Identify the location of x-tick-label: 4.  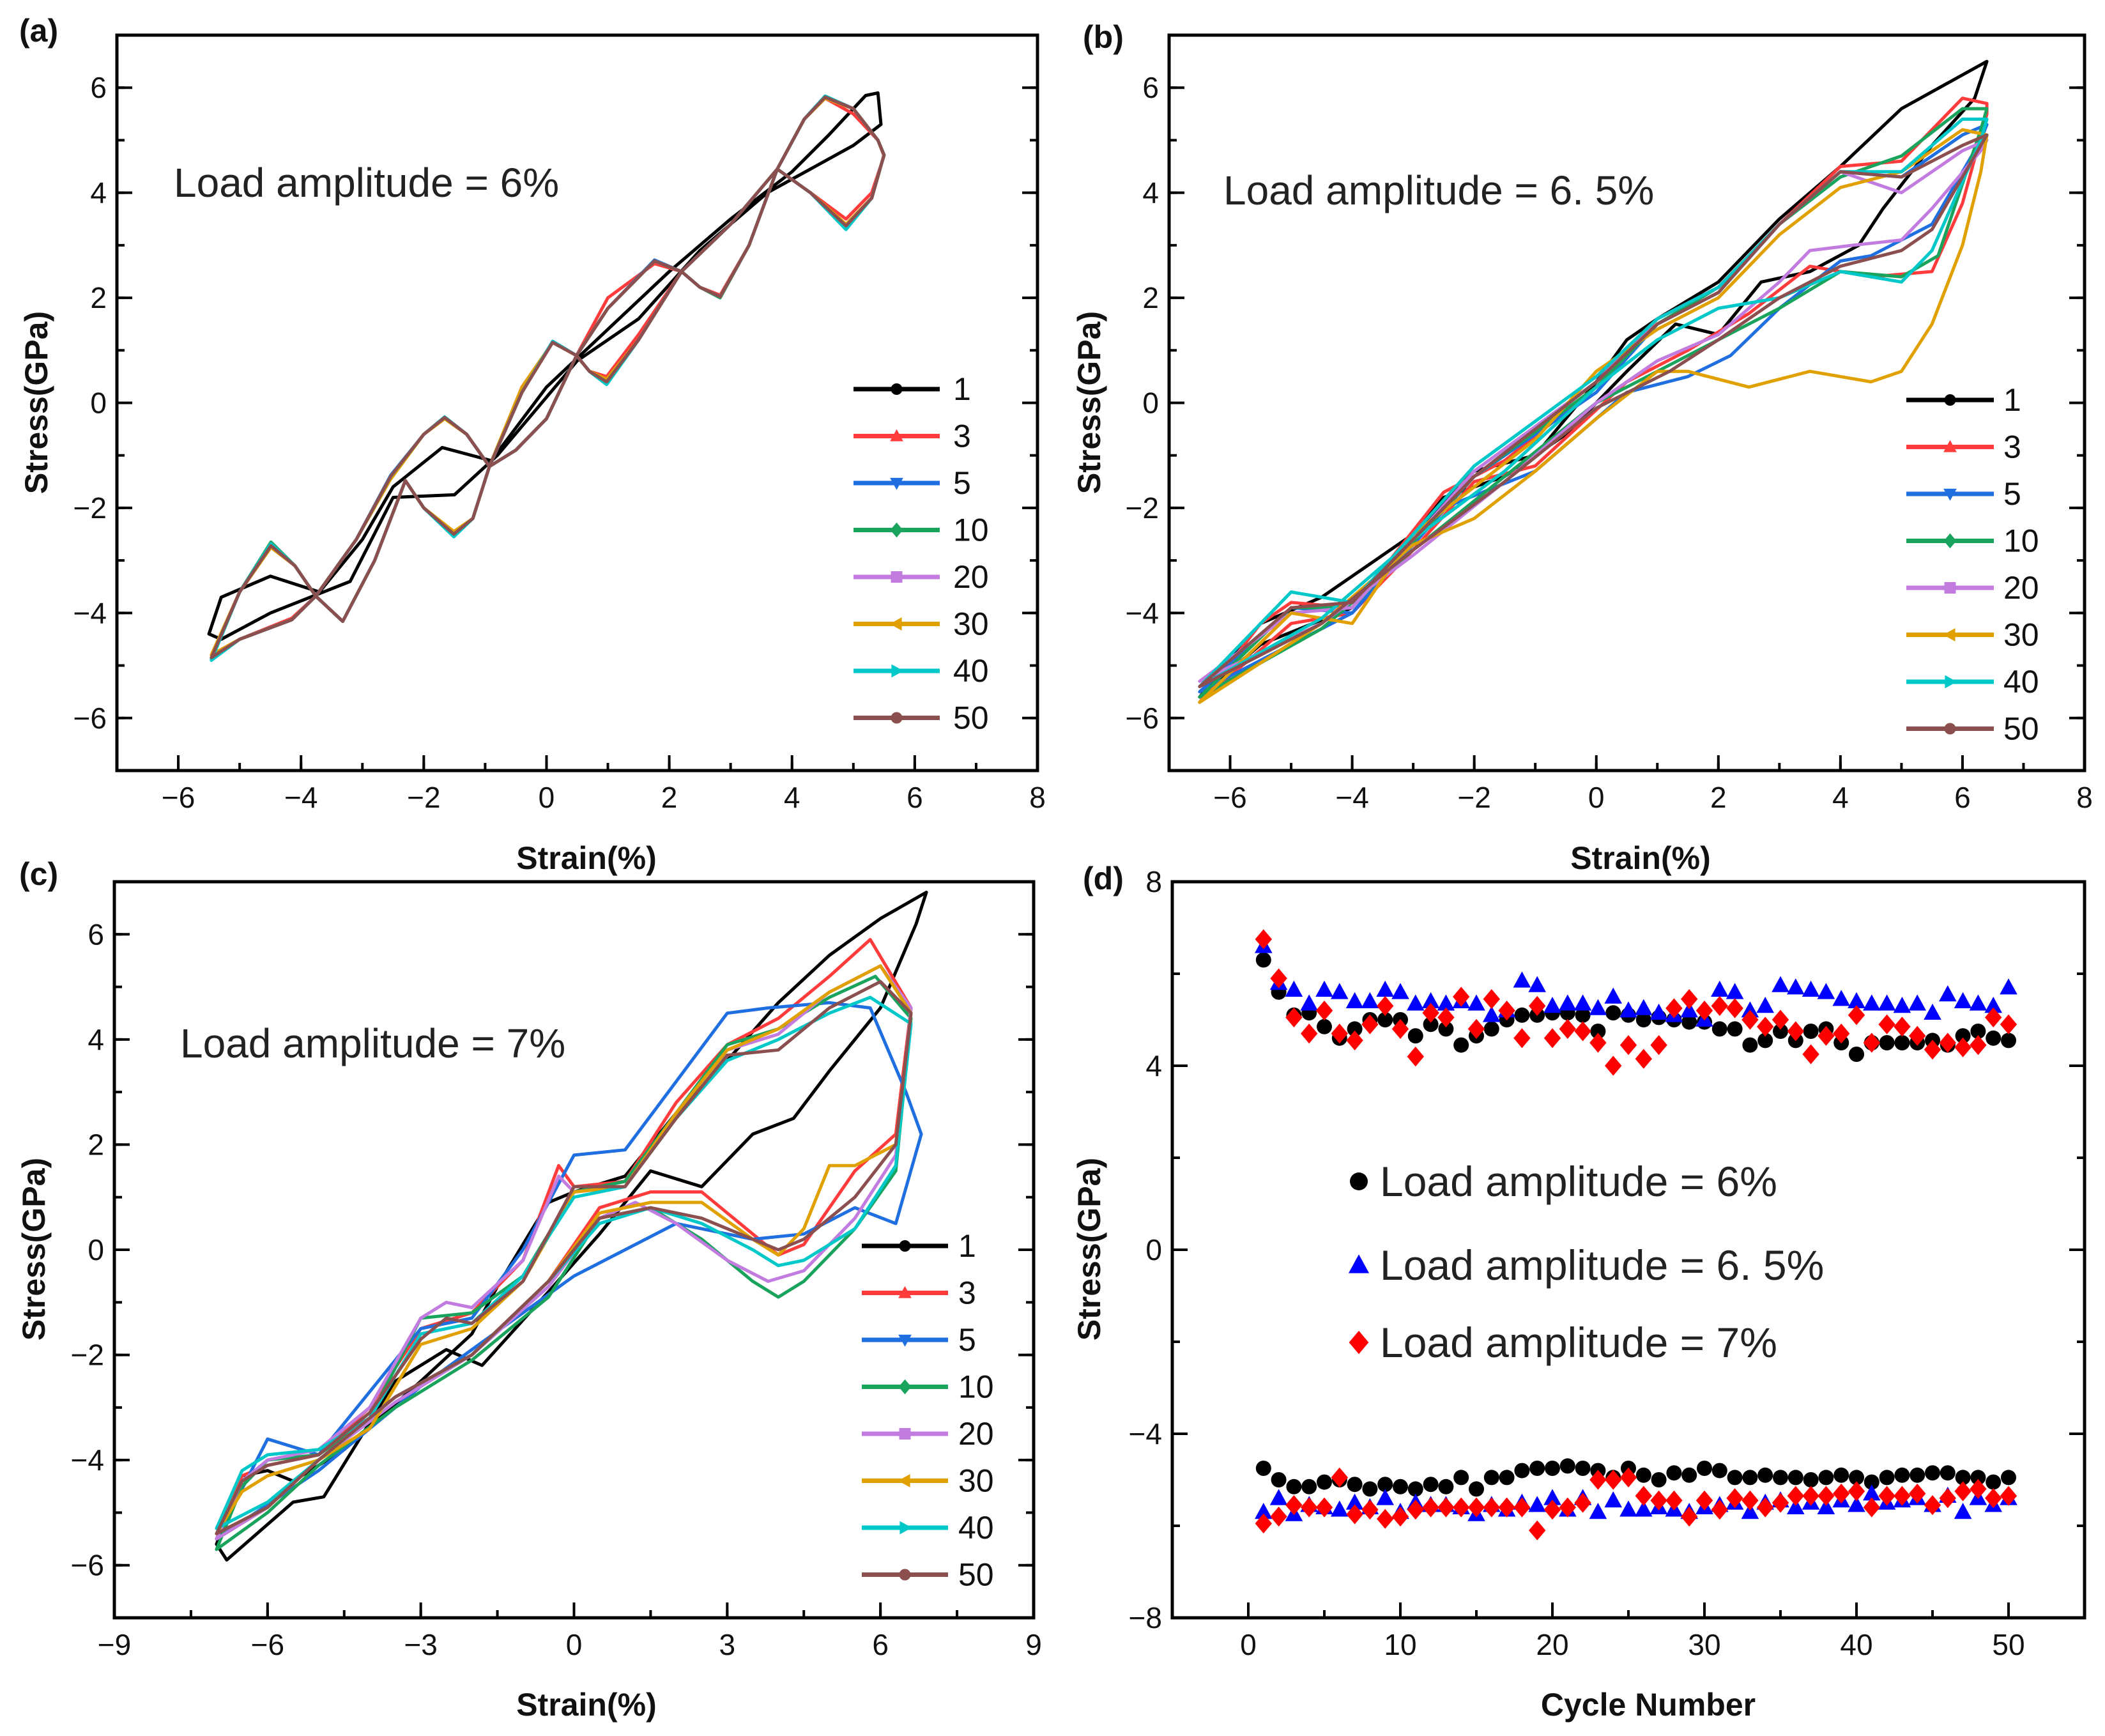
(1840, 797).